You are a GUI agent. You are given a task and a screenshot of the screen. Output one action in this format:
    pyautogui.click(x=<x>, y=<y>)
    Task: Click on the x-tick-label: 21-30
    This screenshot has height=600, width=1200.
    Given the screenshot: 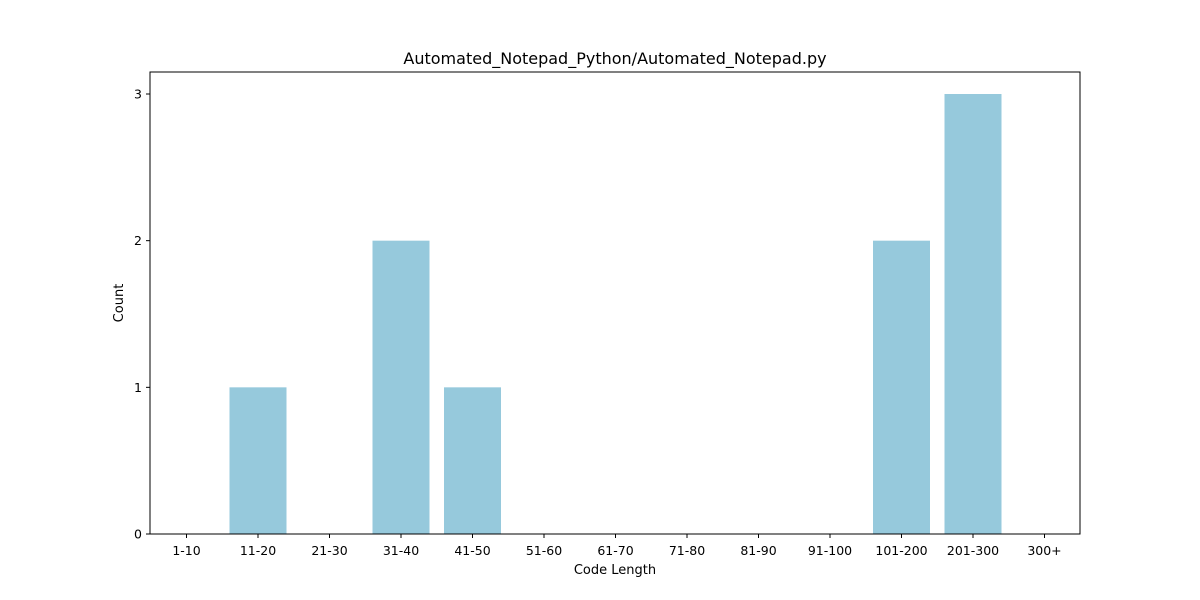 What is the action you would take?
    pyautogui.click(x=329, y=550)
    